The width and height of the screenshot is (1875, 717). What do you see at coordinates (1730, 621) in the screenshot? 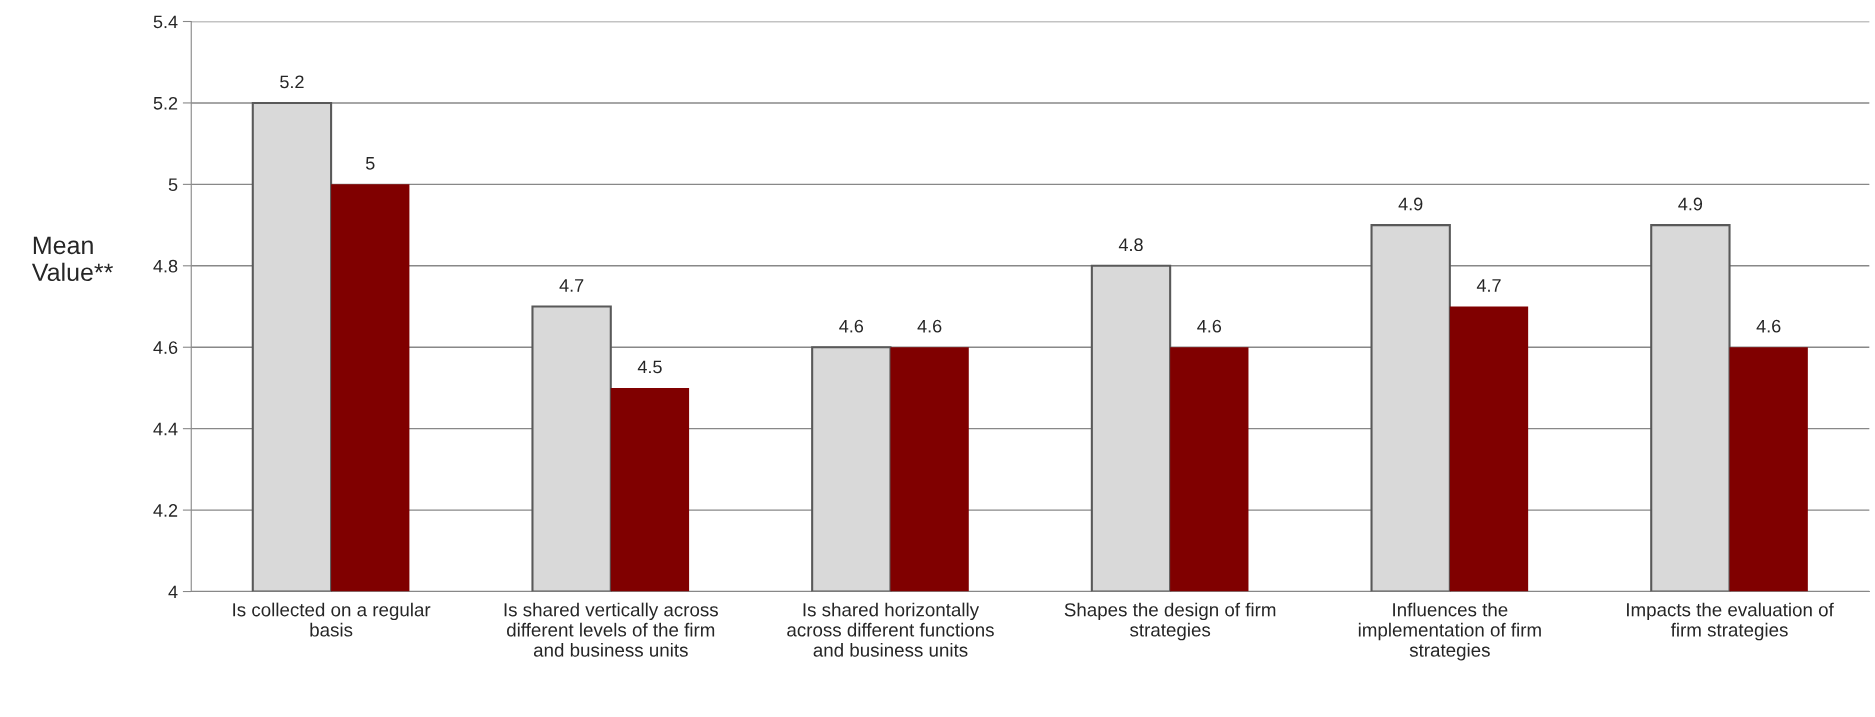
I see `x-tick-label: Impacts the evaluation of firm strategies` at bounding box center [1730, 621].